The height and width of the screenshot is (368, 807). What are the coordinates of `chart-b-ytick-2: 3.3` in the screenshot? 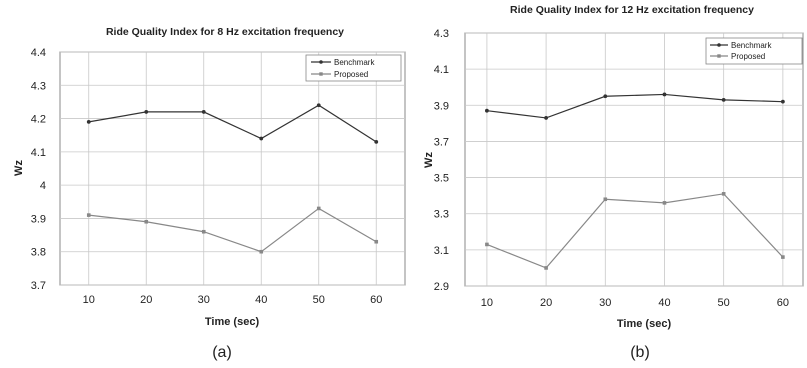 It's located at (441, 215).